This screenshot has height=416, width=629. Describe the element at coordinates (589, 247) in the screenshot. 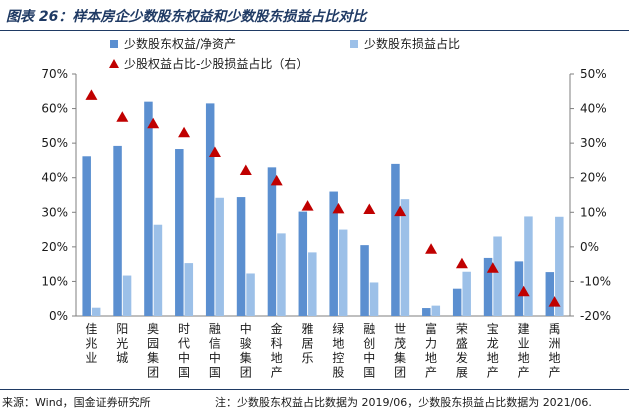

I see `right-tick-label: 0%` at that location.